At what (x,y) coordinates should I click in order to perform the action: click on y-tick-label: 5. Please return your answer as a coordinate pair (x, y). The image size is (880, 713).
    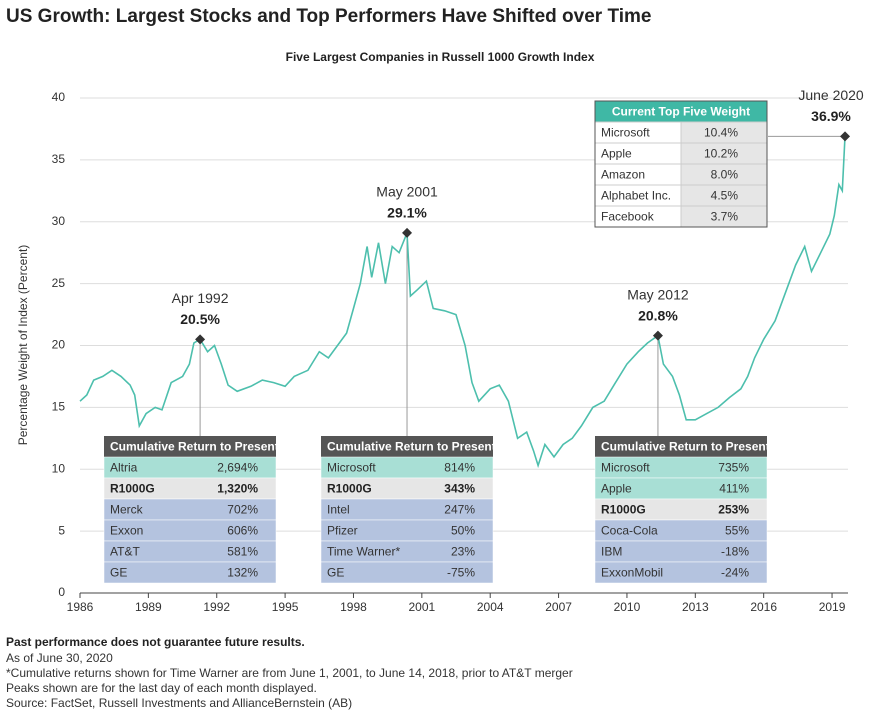
    Looking at the image, I should click on (61, 530).